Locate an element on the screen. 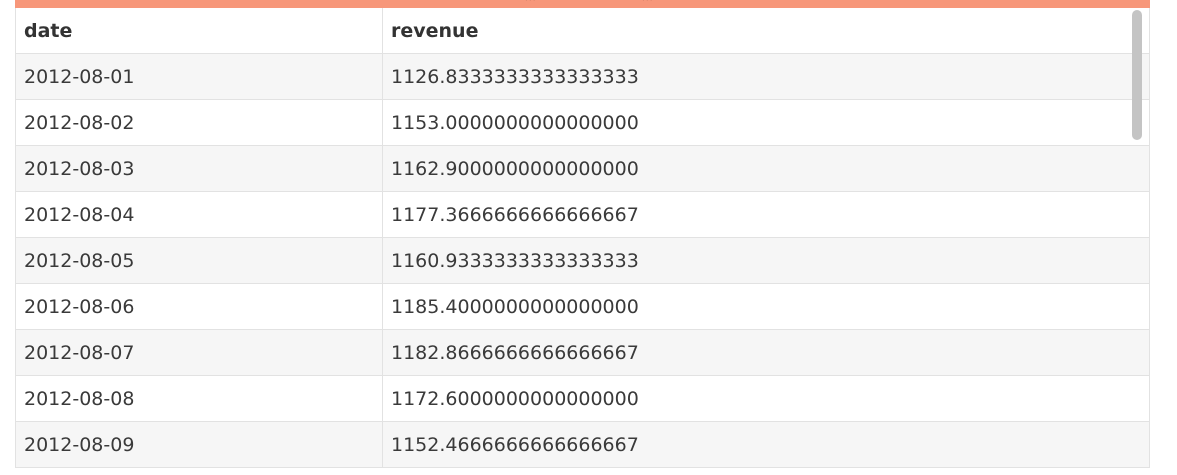  table-row: 2012-08-02 1153.0000000000000000 is located at coordinates (582, 122).